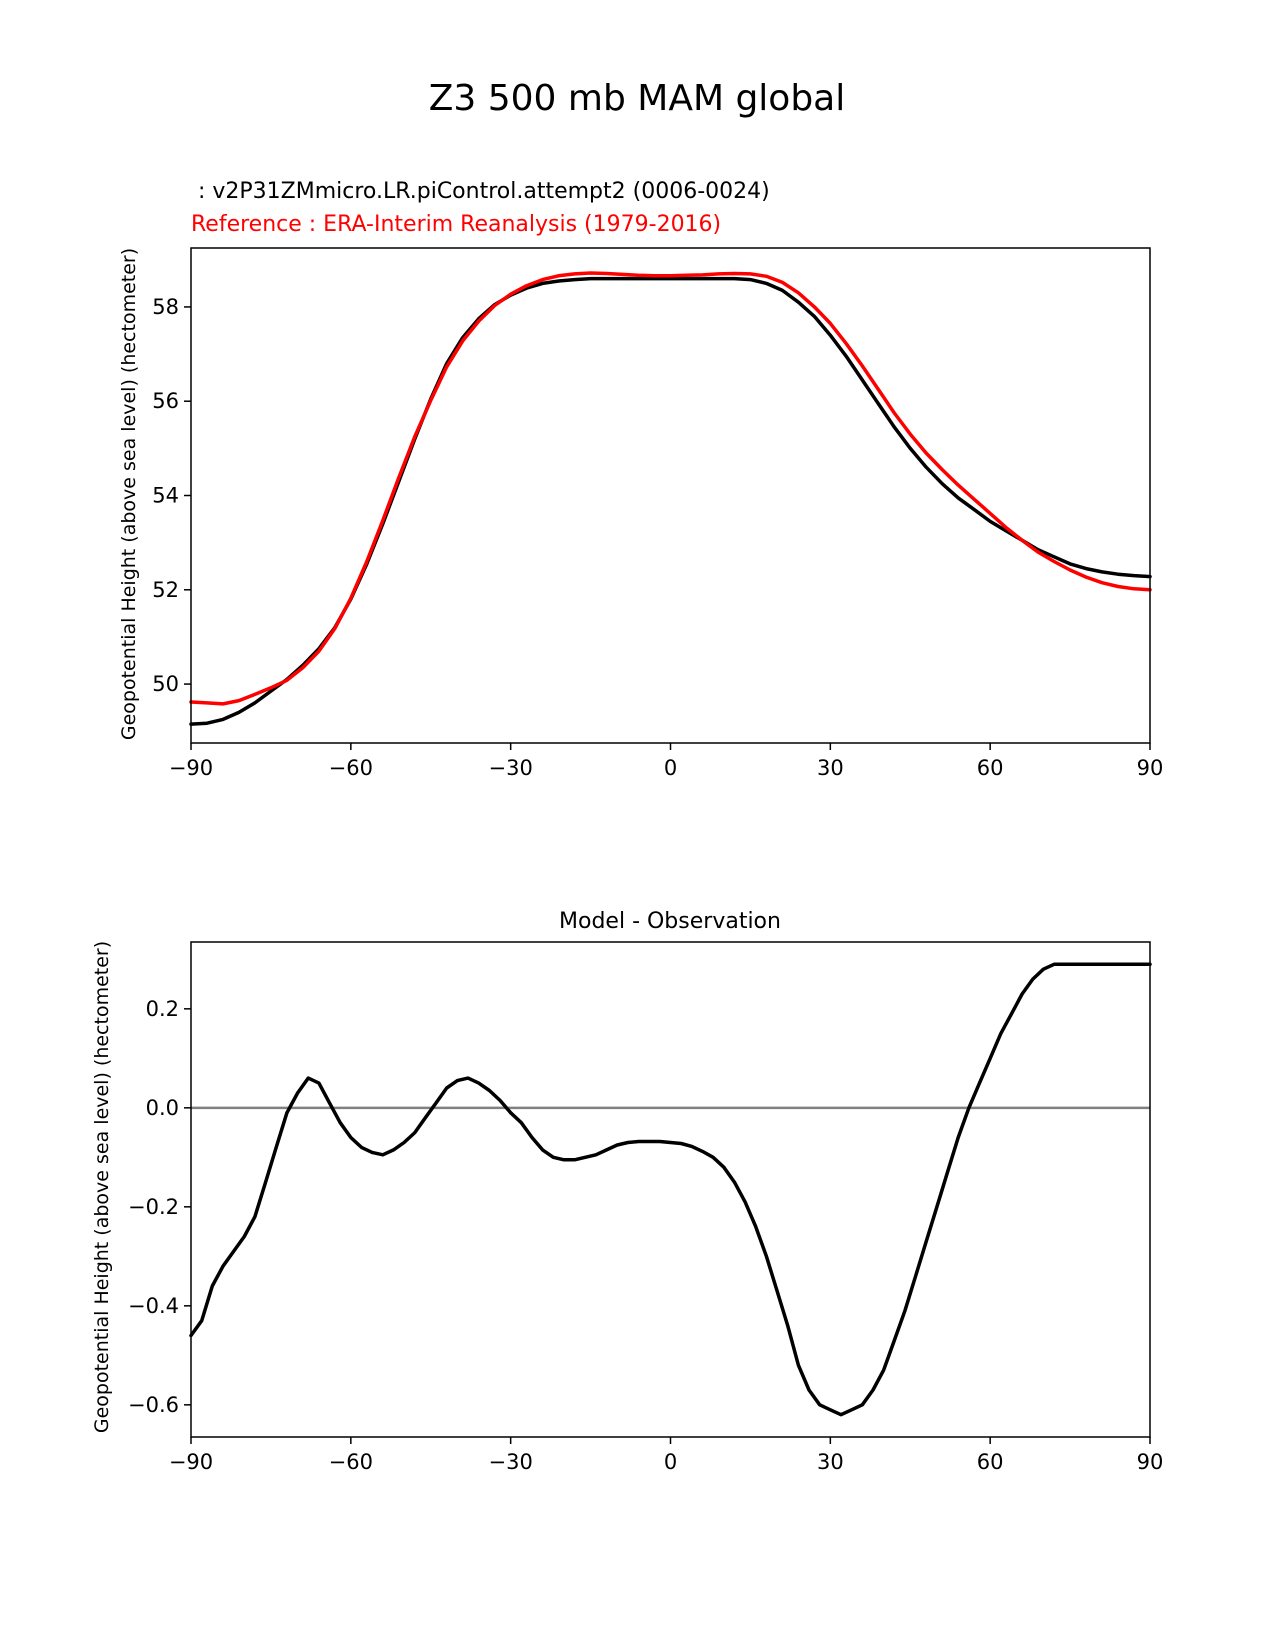 The width and height of the screenshot is (1275, 1650). Describe the element at coordinates (165, 684) in the screenshot. I see `y-tick-label: 50` at that location.